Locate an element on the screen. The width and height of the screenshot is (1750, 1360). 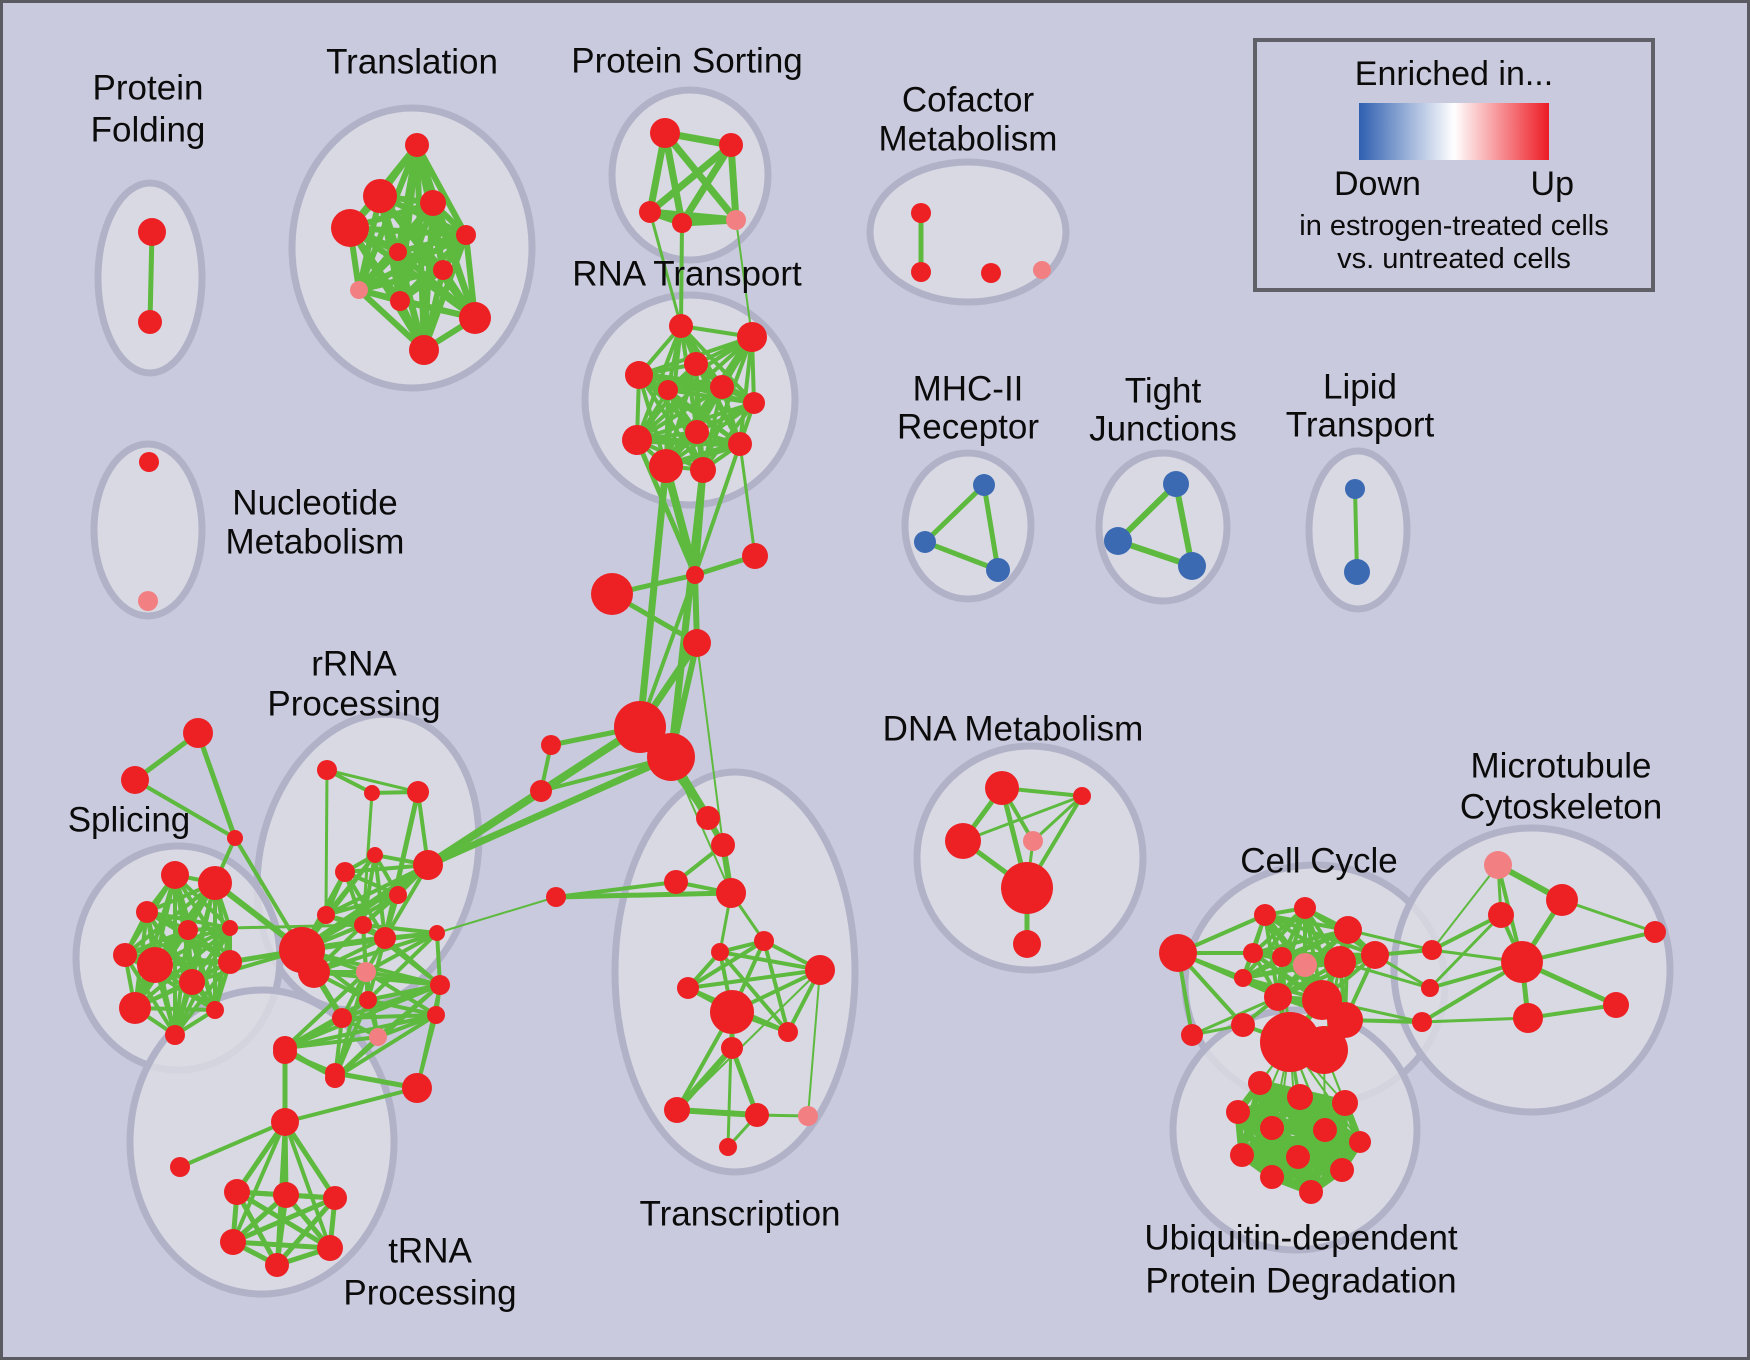
gene-set-node-g5 is located at coordinates (326, 915).